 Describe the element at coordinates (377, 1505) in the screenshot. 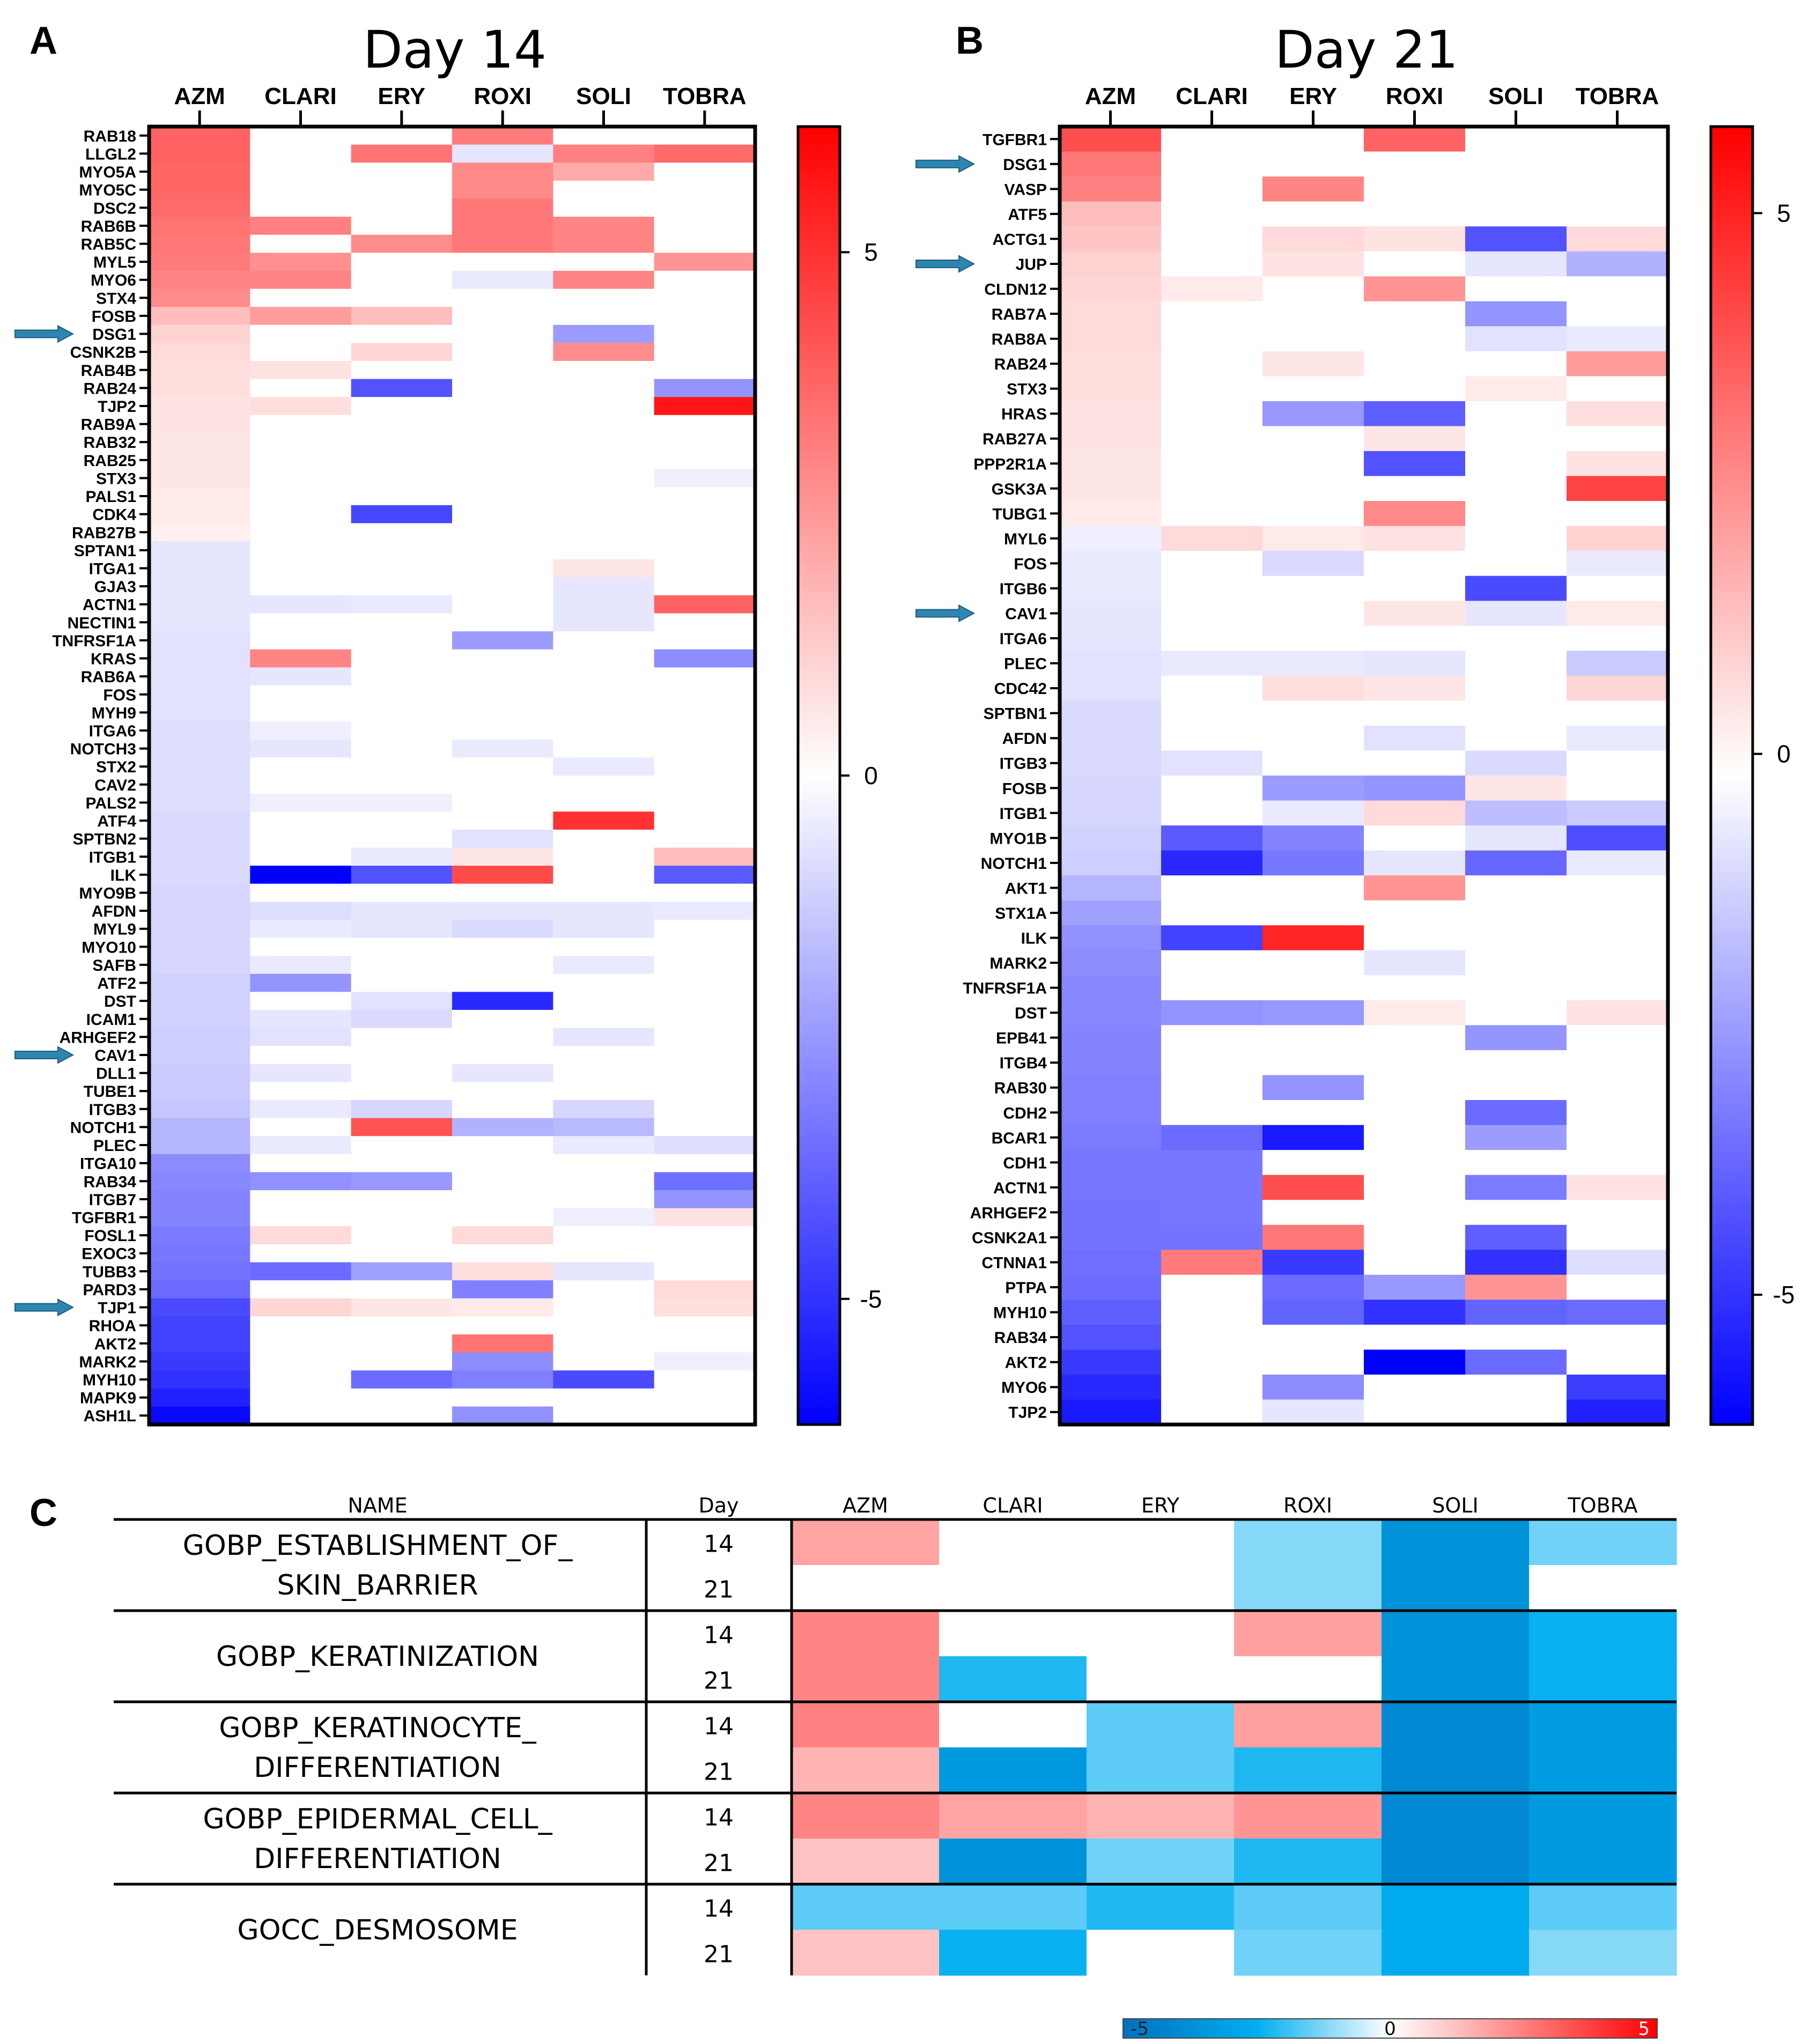

I see `table-header-name: NAME` at that location.